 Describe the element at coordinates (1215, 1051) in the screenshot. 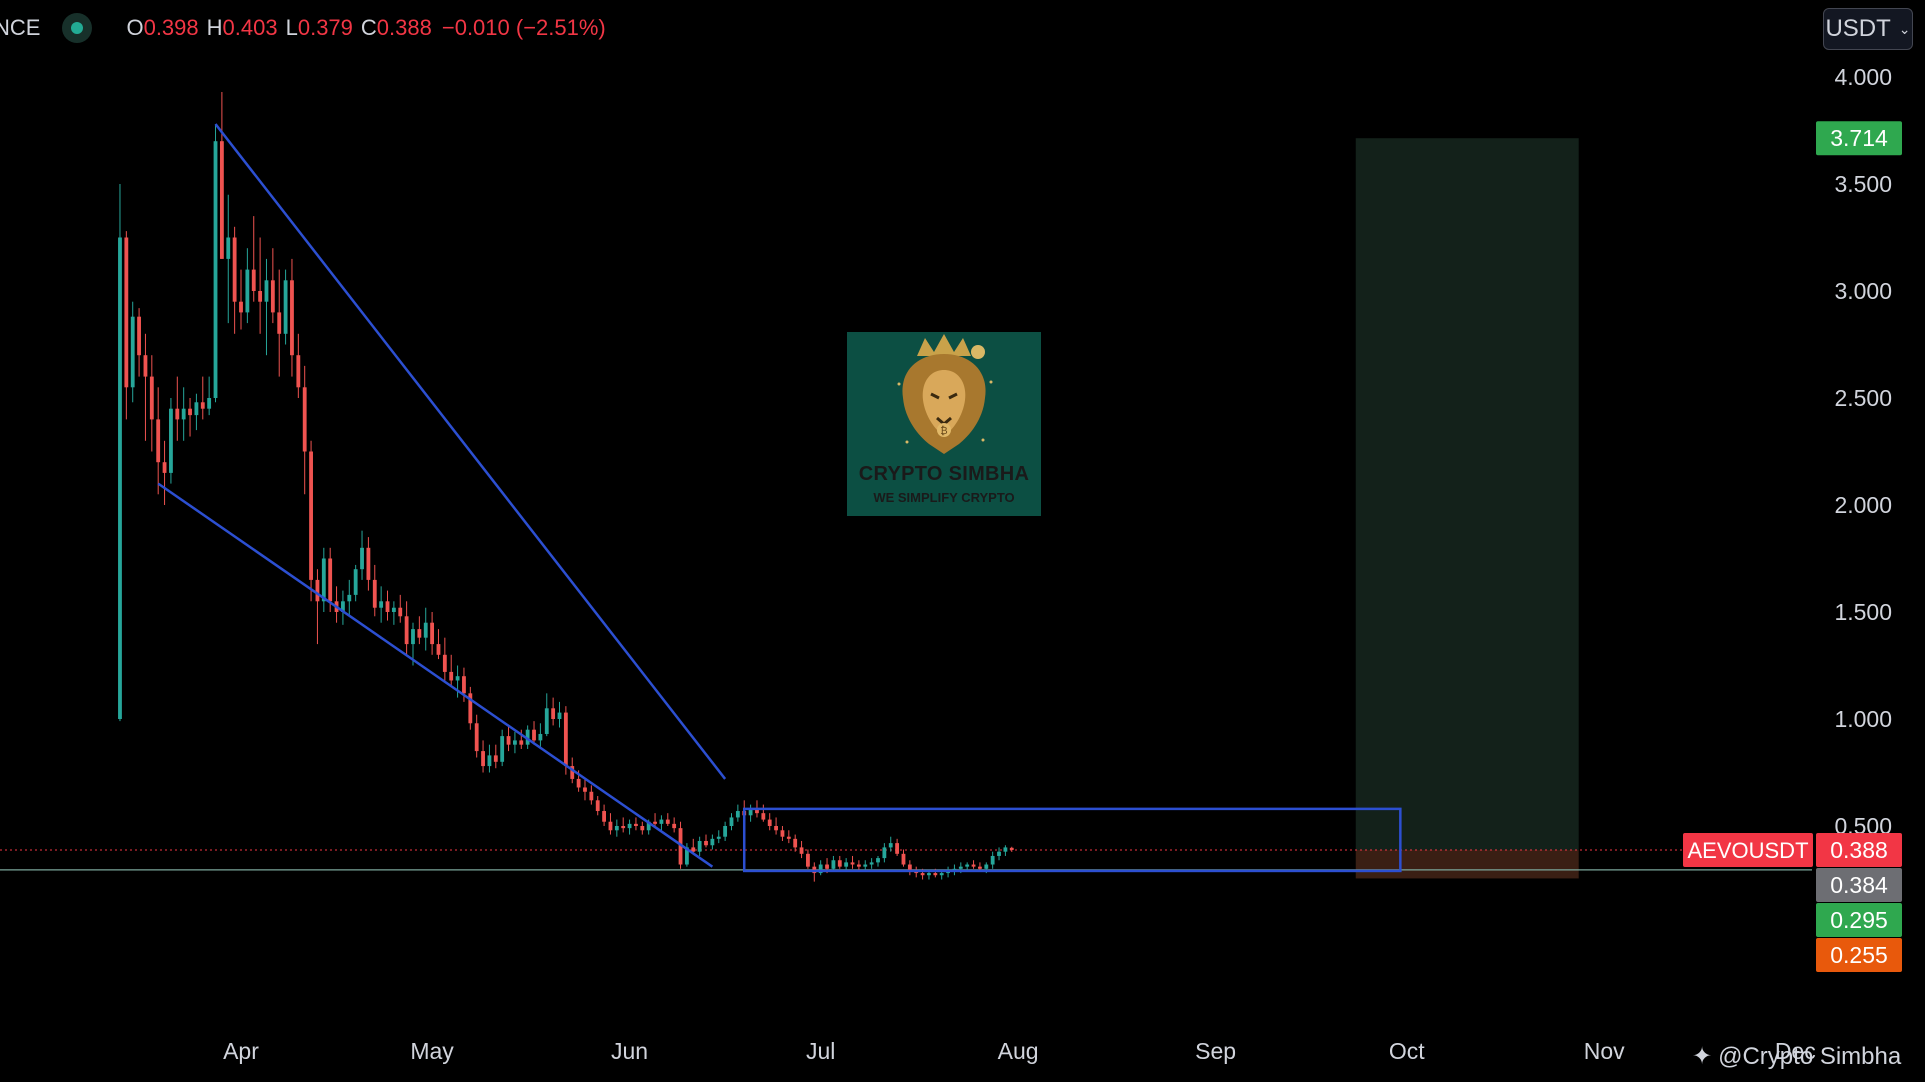

I see `x-tick-label: Sep` at that location.